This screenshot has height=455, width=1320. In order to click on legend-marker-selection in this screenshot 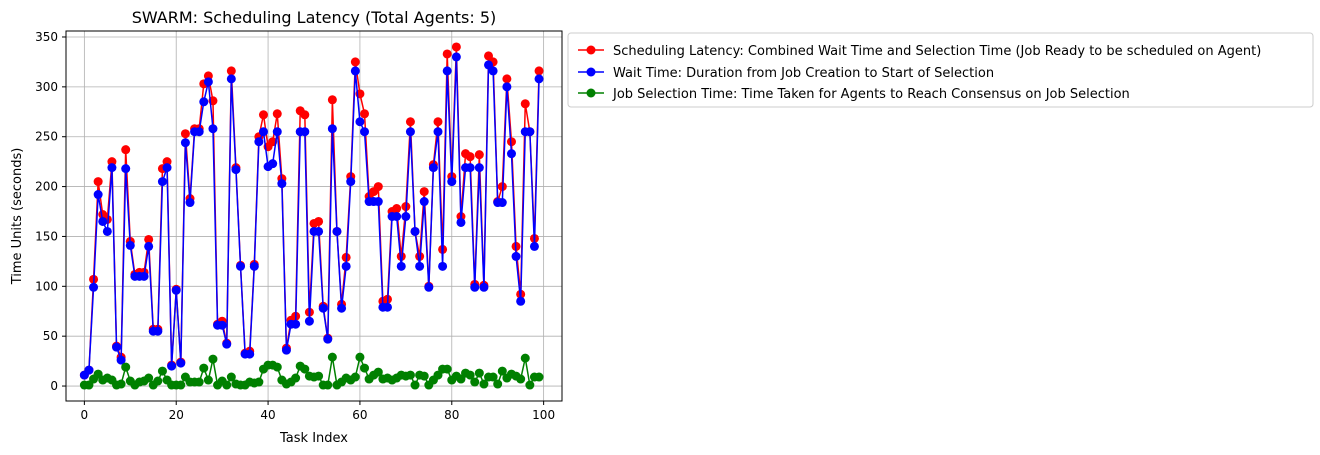, I will do `click(591, 93)`.